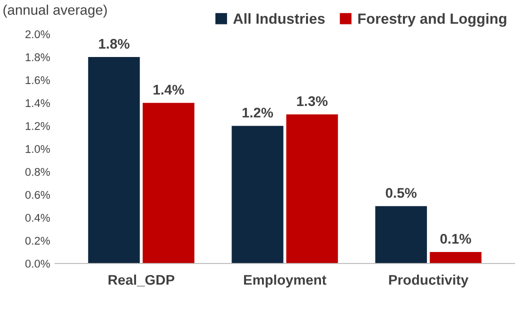 The image size is (525, 310). I want to click on y-tick-label: 0.6%, so click(37, 194).